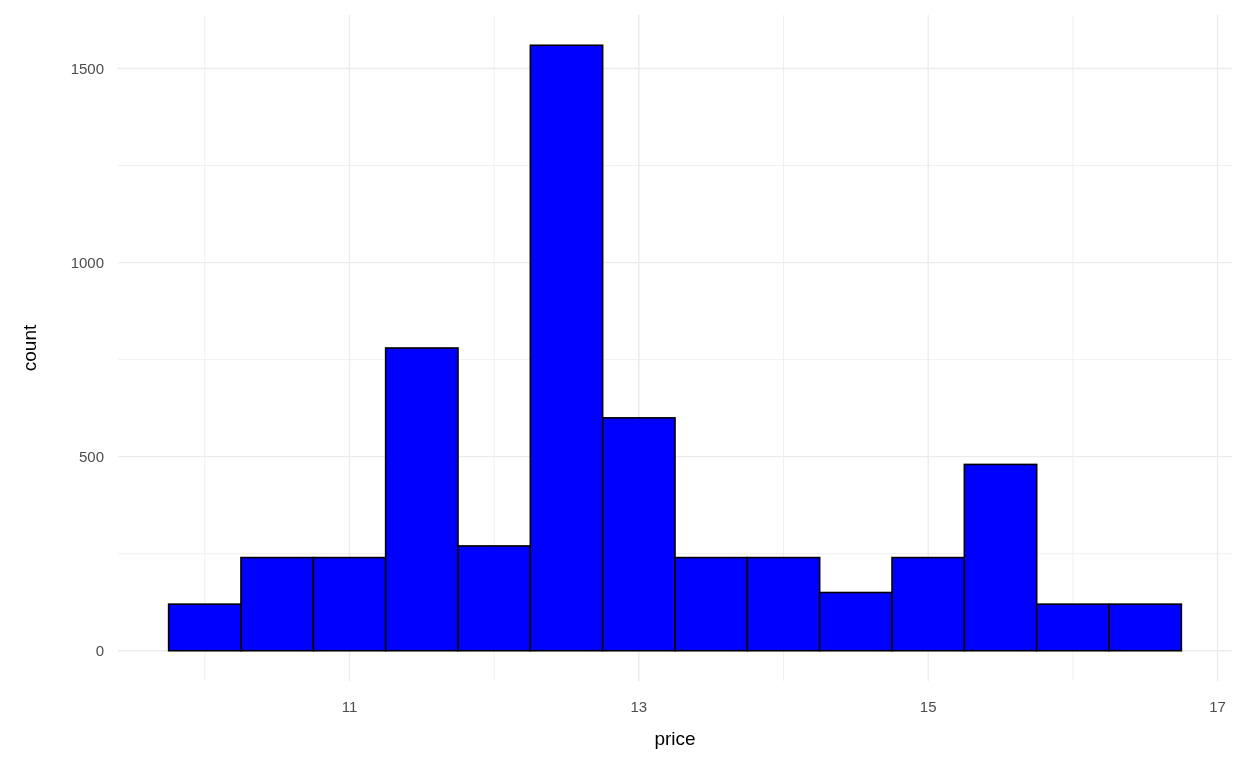  Describe the element at coordinates (928, 706) in the screenshot. I see `x-tick-label: 15` at that location.